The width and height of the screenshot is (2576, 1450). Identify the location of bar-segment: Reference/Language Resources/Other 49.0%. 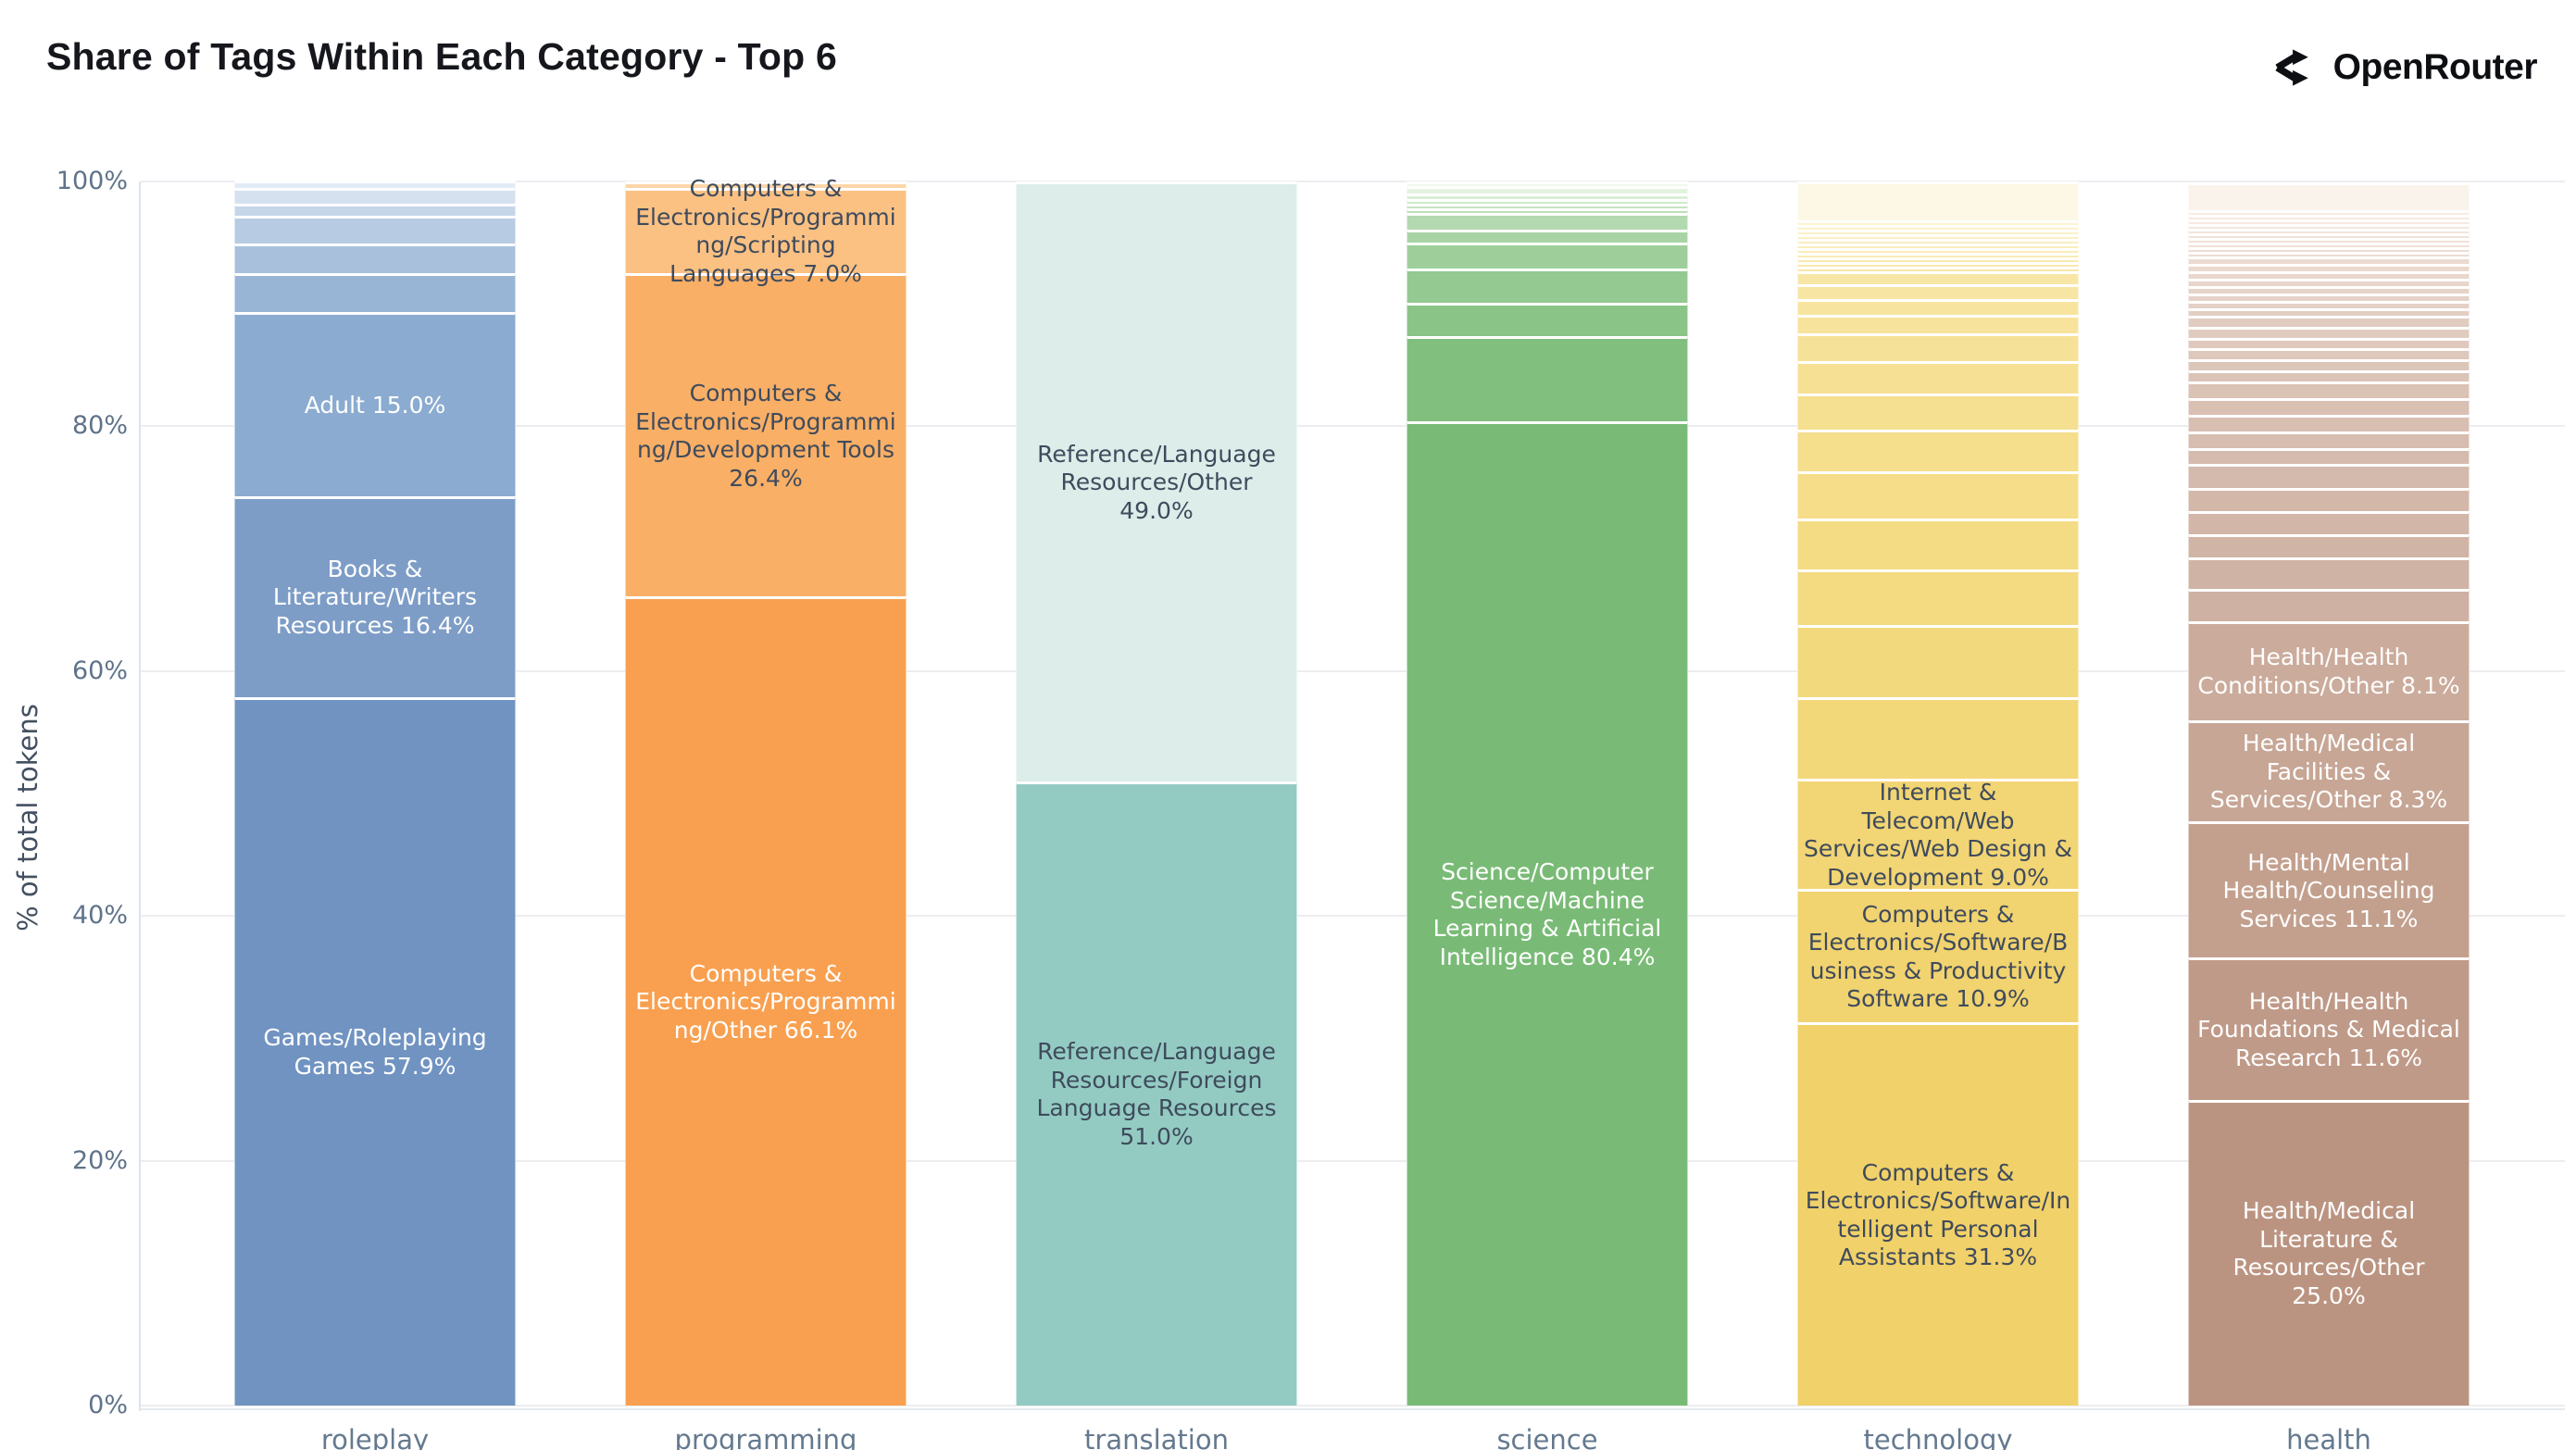
(1156, 481).